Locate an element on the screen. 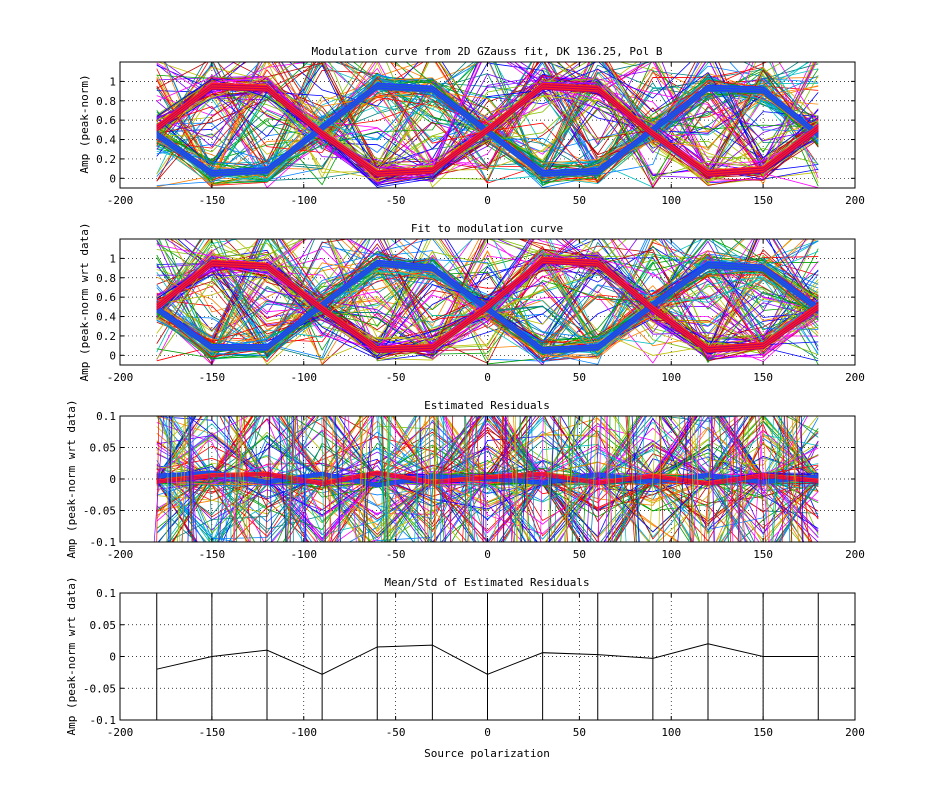  x-tick-label: -50 is located at coordinates (396, 732).